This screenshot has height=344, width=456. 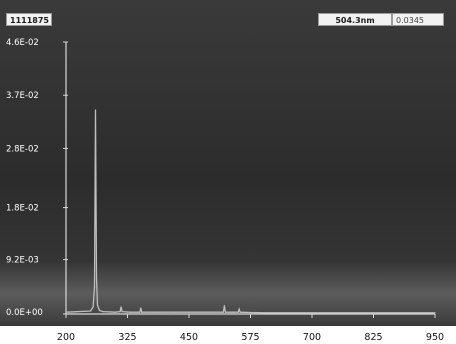 I want to click on x-tick-label: 450, so click(x=189, y=337).